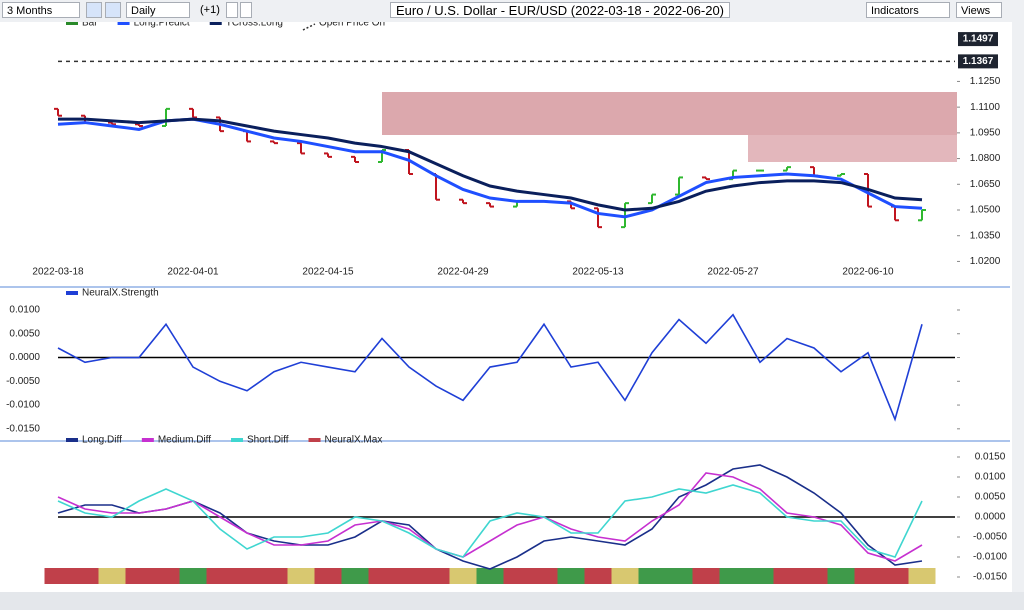 The image size is (1024, 610). I want to click on y-tick-label: 0.0150, so click(990, 457).